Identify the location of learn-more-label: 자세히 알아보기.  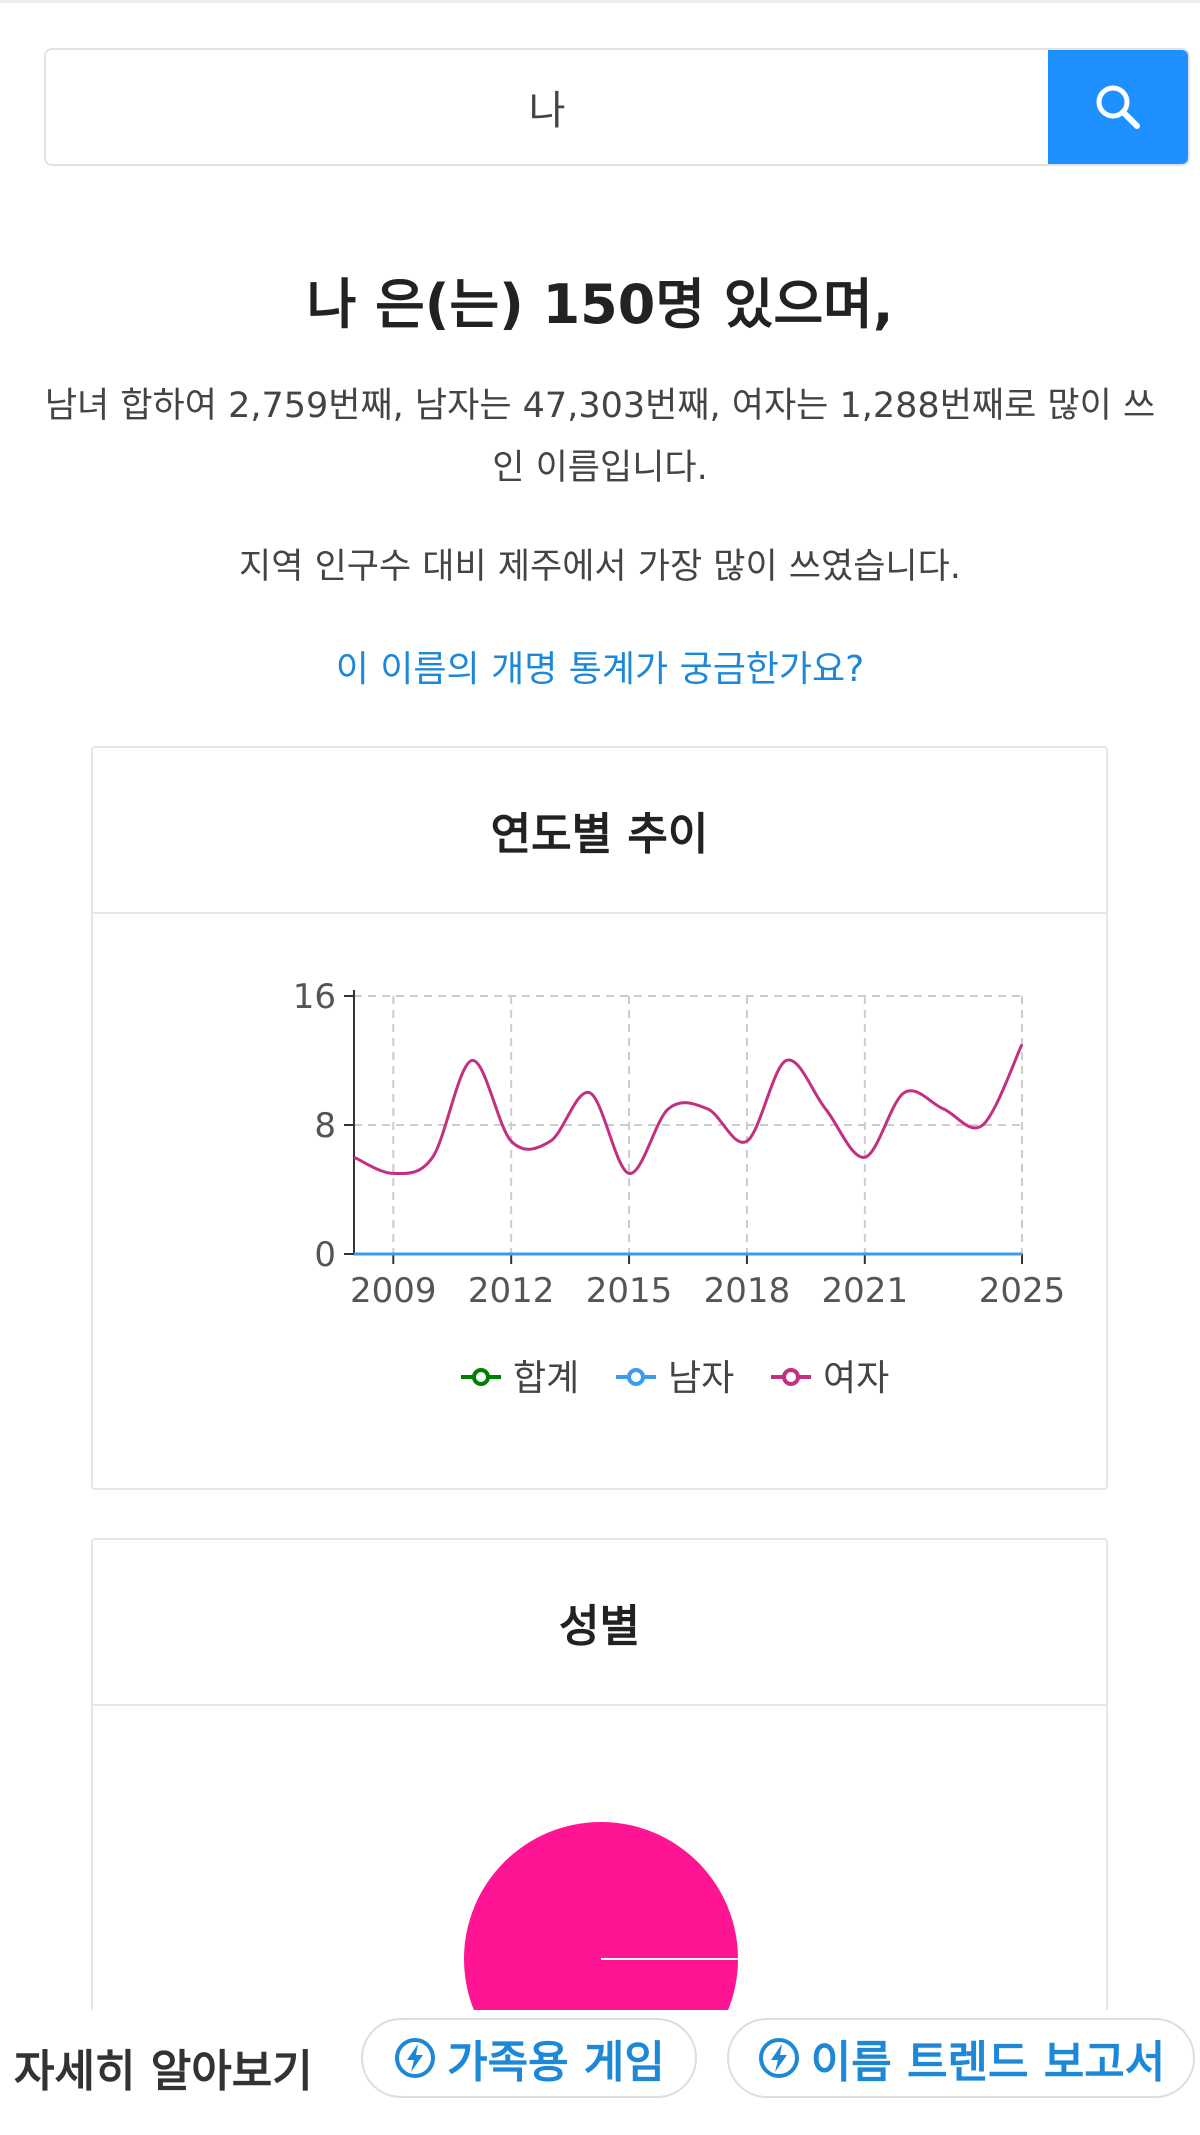
(163, 2071).